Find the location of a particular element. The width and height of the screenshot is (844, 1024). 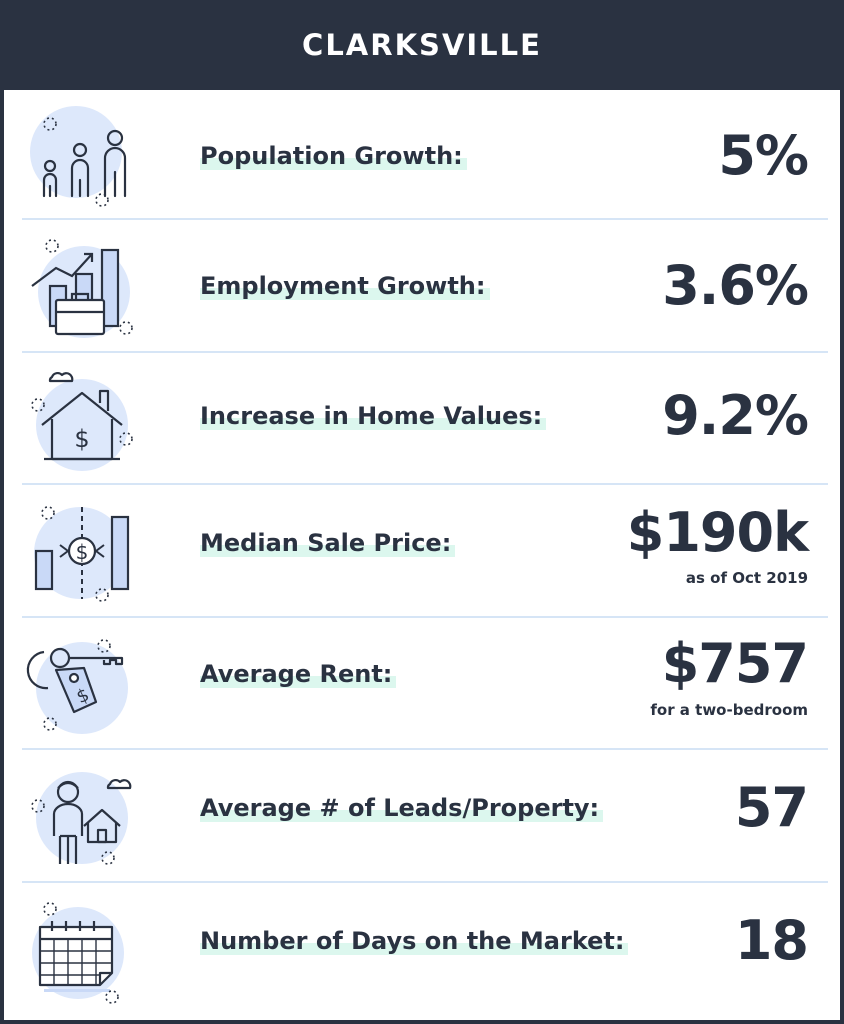

page-title: CLARKSVILLE is located at coordinates (422, 45).